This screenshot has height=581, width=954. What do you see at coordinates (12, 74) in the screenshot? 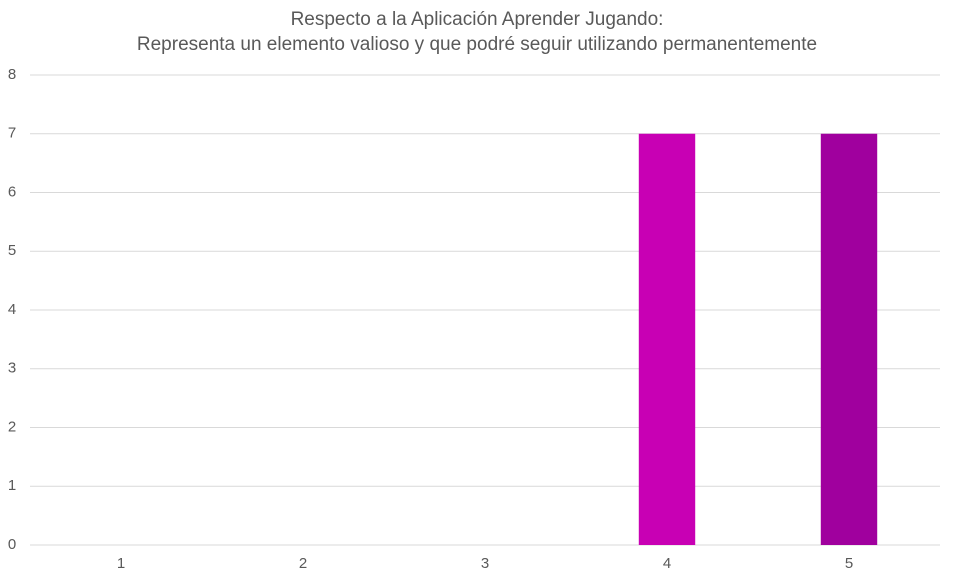
I see `y-tick-label: 8` at bounding box center [12, 74].